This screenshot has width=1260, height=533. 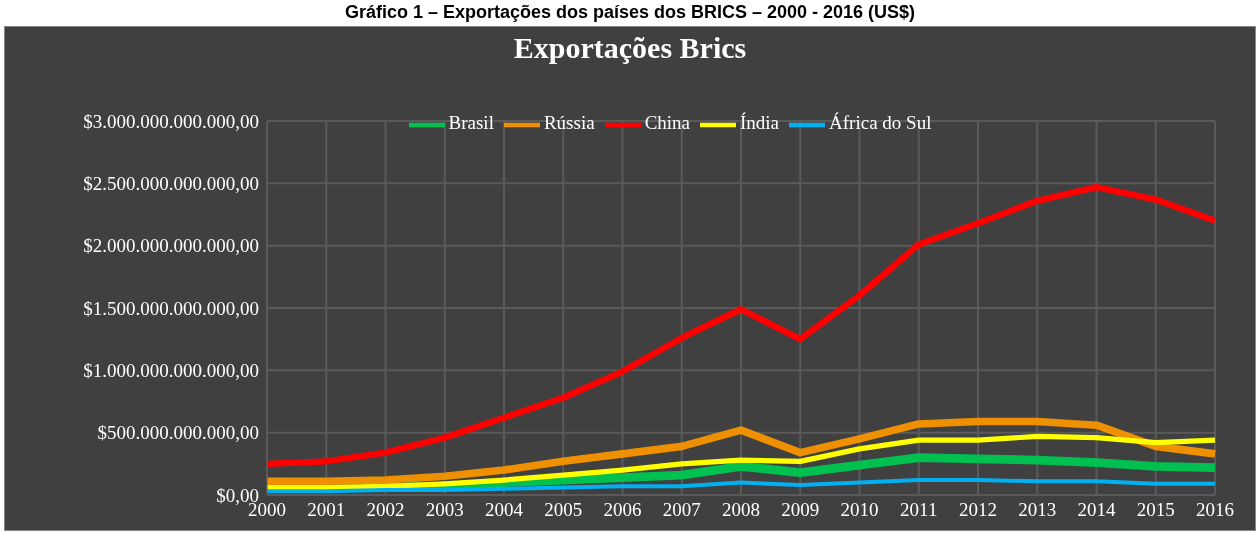 What do you see at coordinates (741, 510) in the screenshot?
I see `x-tick-label: 2008` at bounding box center [741, 510].